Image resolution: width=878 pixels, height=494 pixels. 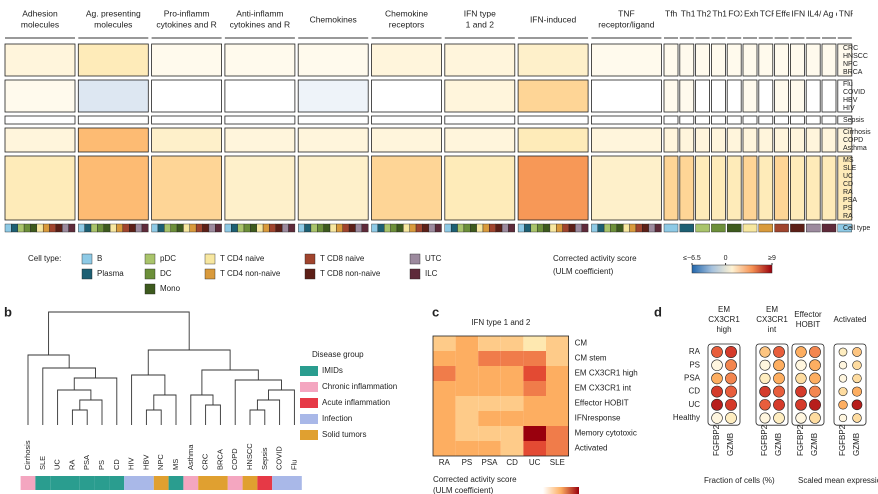 I want to click on column-header: Exhausti, so click(x=760, y=13).